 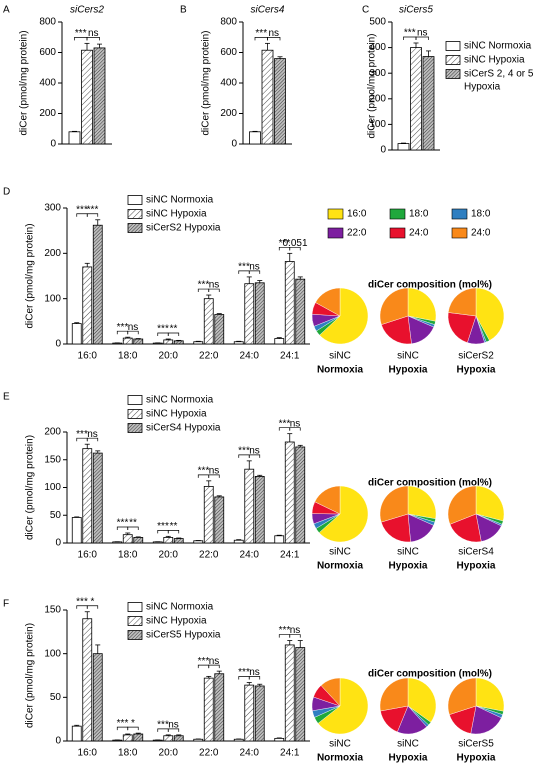 What do you see at coordinates (340, 758) in the screenshot?
I see `pie-label: Normoxia` at bounding box center [340, 758].